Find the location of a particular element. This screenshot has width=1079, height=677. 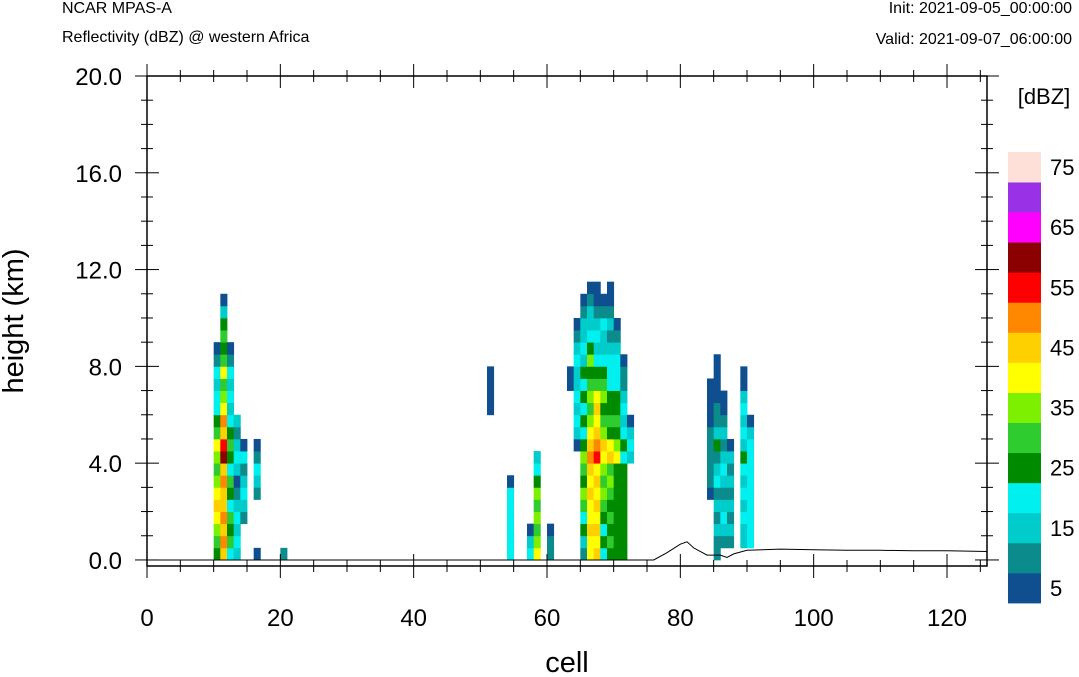

y-tick-label: 12.0 is located at coordinates (98, 271).